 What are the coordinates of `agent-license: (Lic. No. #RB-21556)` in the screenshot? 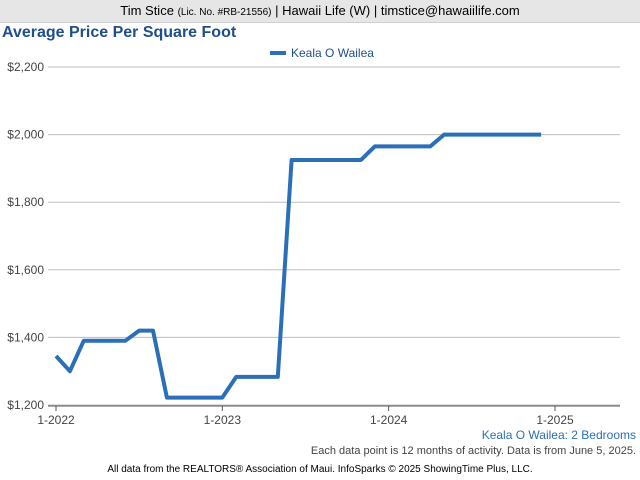 It's located at (224, 12).